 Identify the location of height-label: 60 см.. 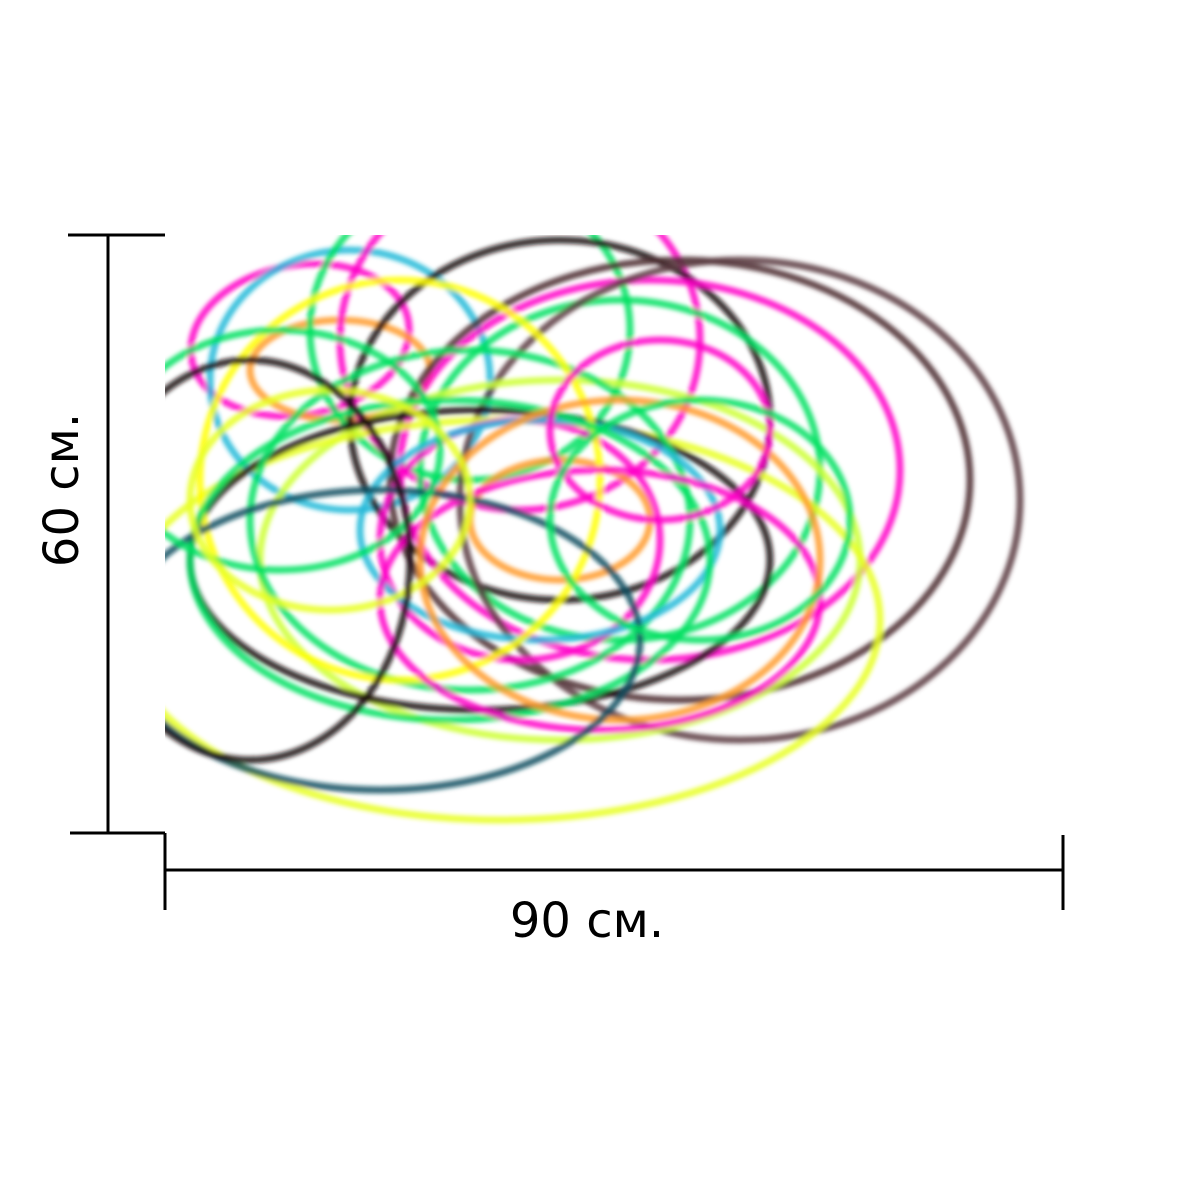
(62, 490).